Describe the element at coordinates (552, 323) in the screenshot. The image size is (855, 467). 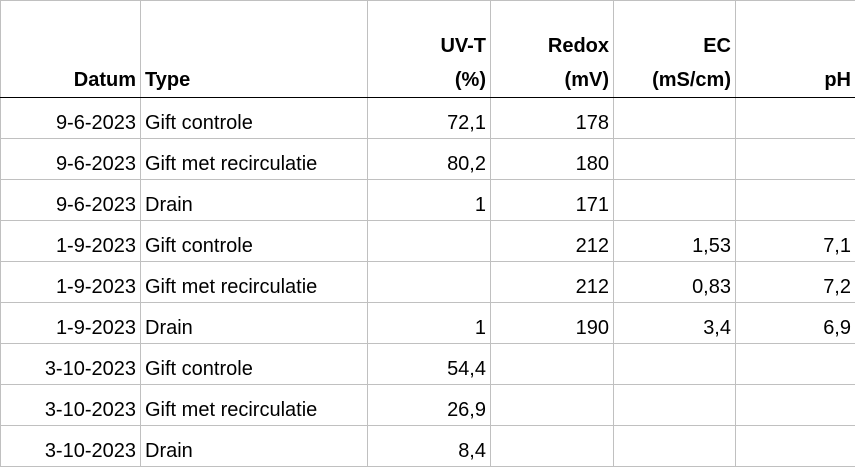
I see `cell-redox: 190` at that location.